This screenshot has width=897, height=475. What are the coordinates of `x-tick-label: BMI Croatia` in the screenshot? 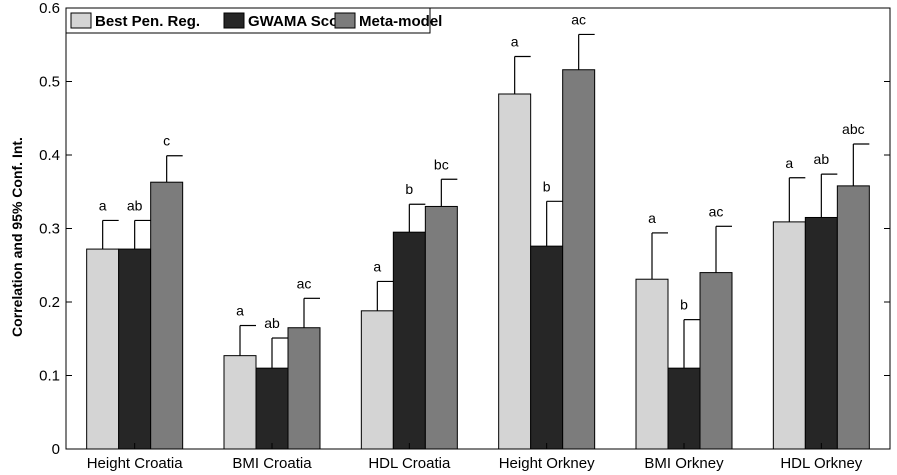 It's located at (272, 463).